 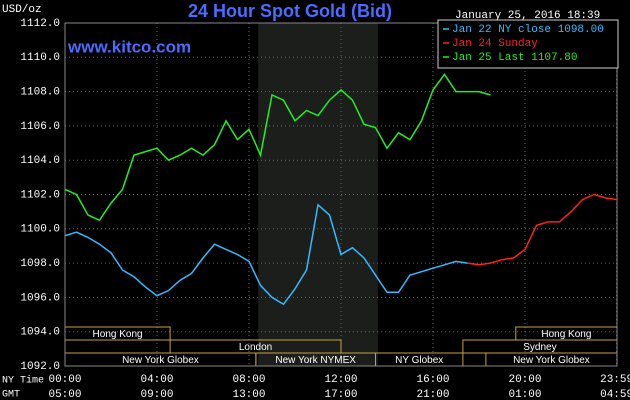 What do you see at coordinates (40, 58) in the screenshot?
I see `y-tick-label: 1110.0` at bounding box center [40, 58].